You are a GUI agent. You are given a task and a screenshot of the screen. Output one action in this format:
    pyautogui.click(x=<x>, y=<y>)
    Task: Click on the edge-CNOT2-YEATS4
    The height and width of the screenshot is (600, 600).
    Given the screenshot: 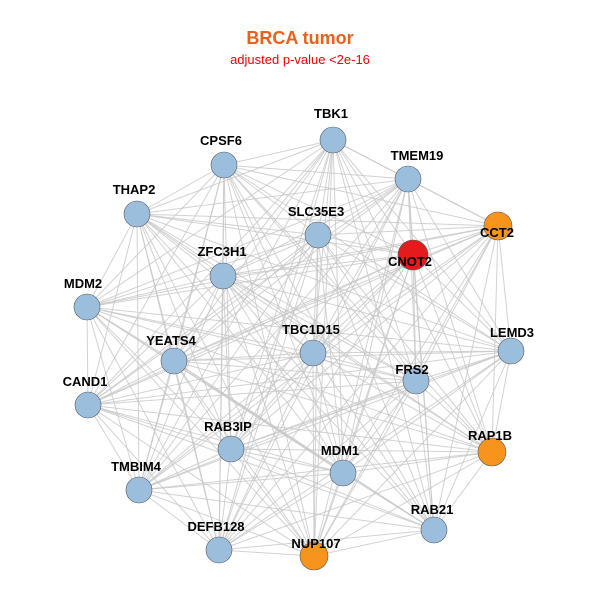 What is the action you would take?
    pyautogui.click(x=293, y=308)
    